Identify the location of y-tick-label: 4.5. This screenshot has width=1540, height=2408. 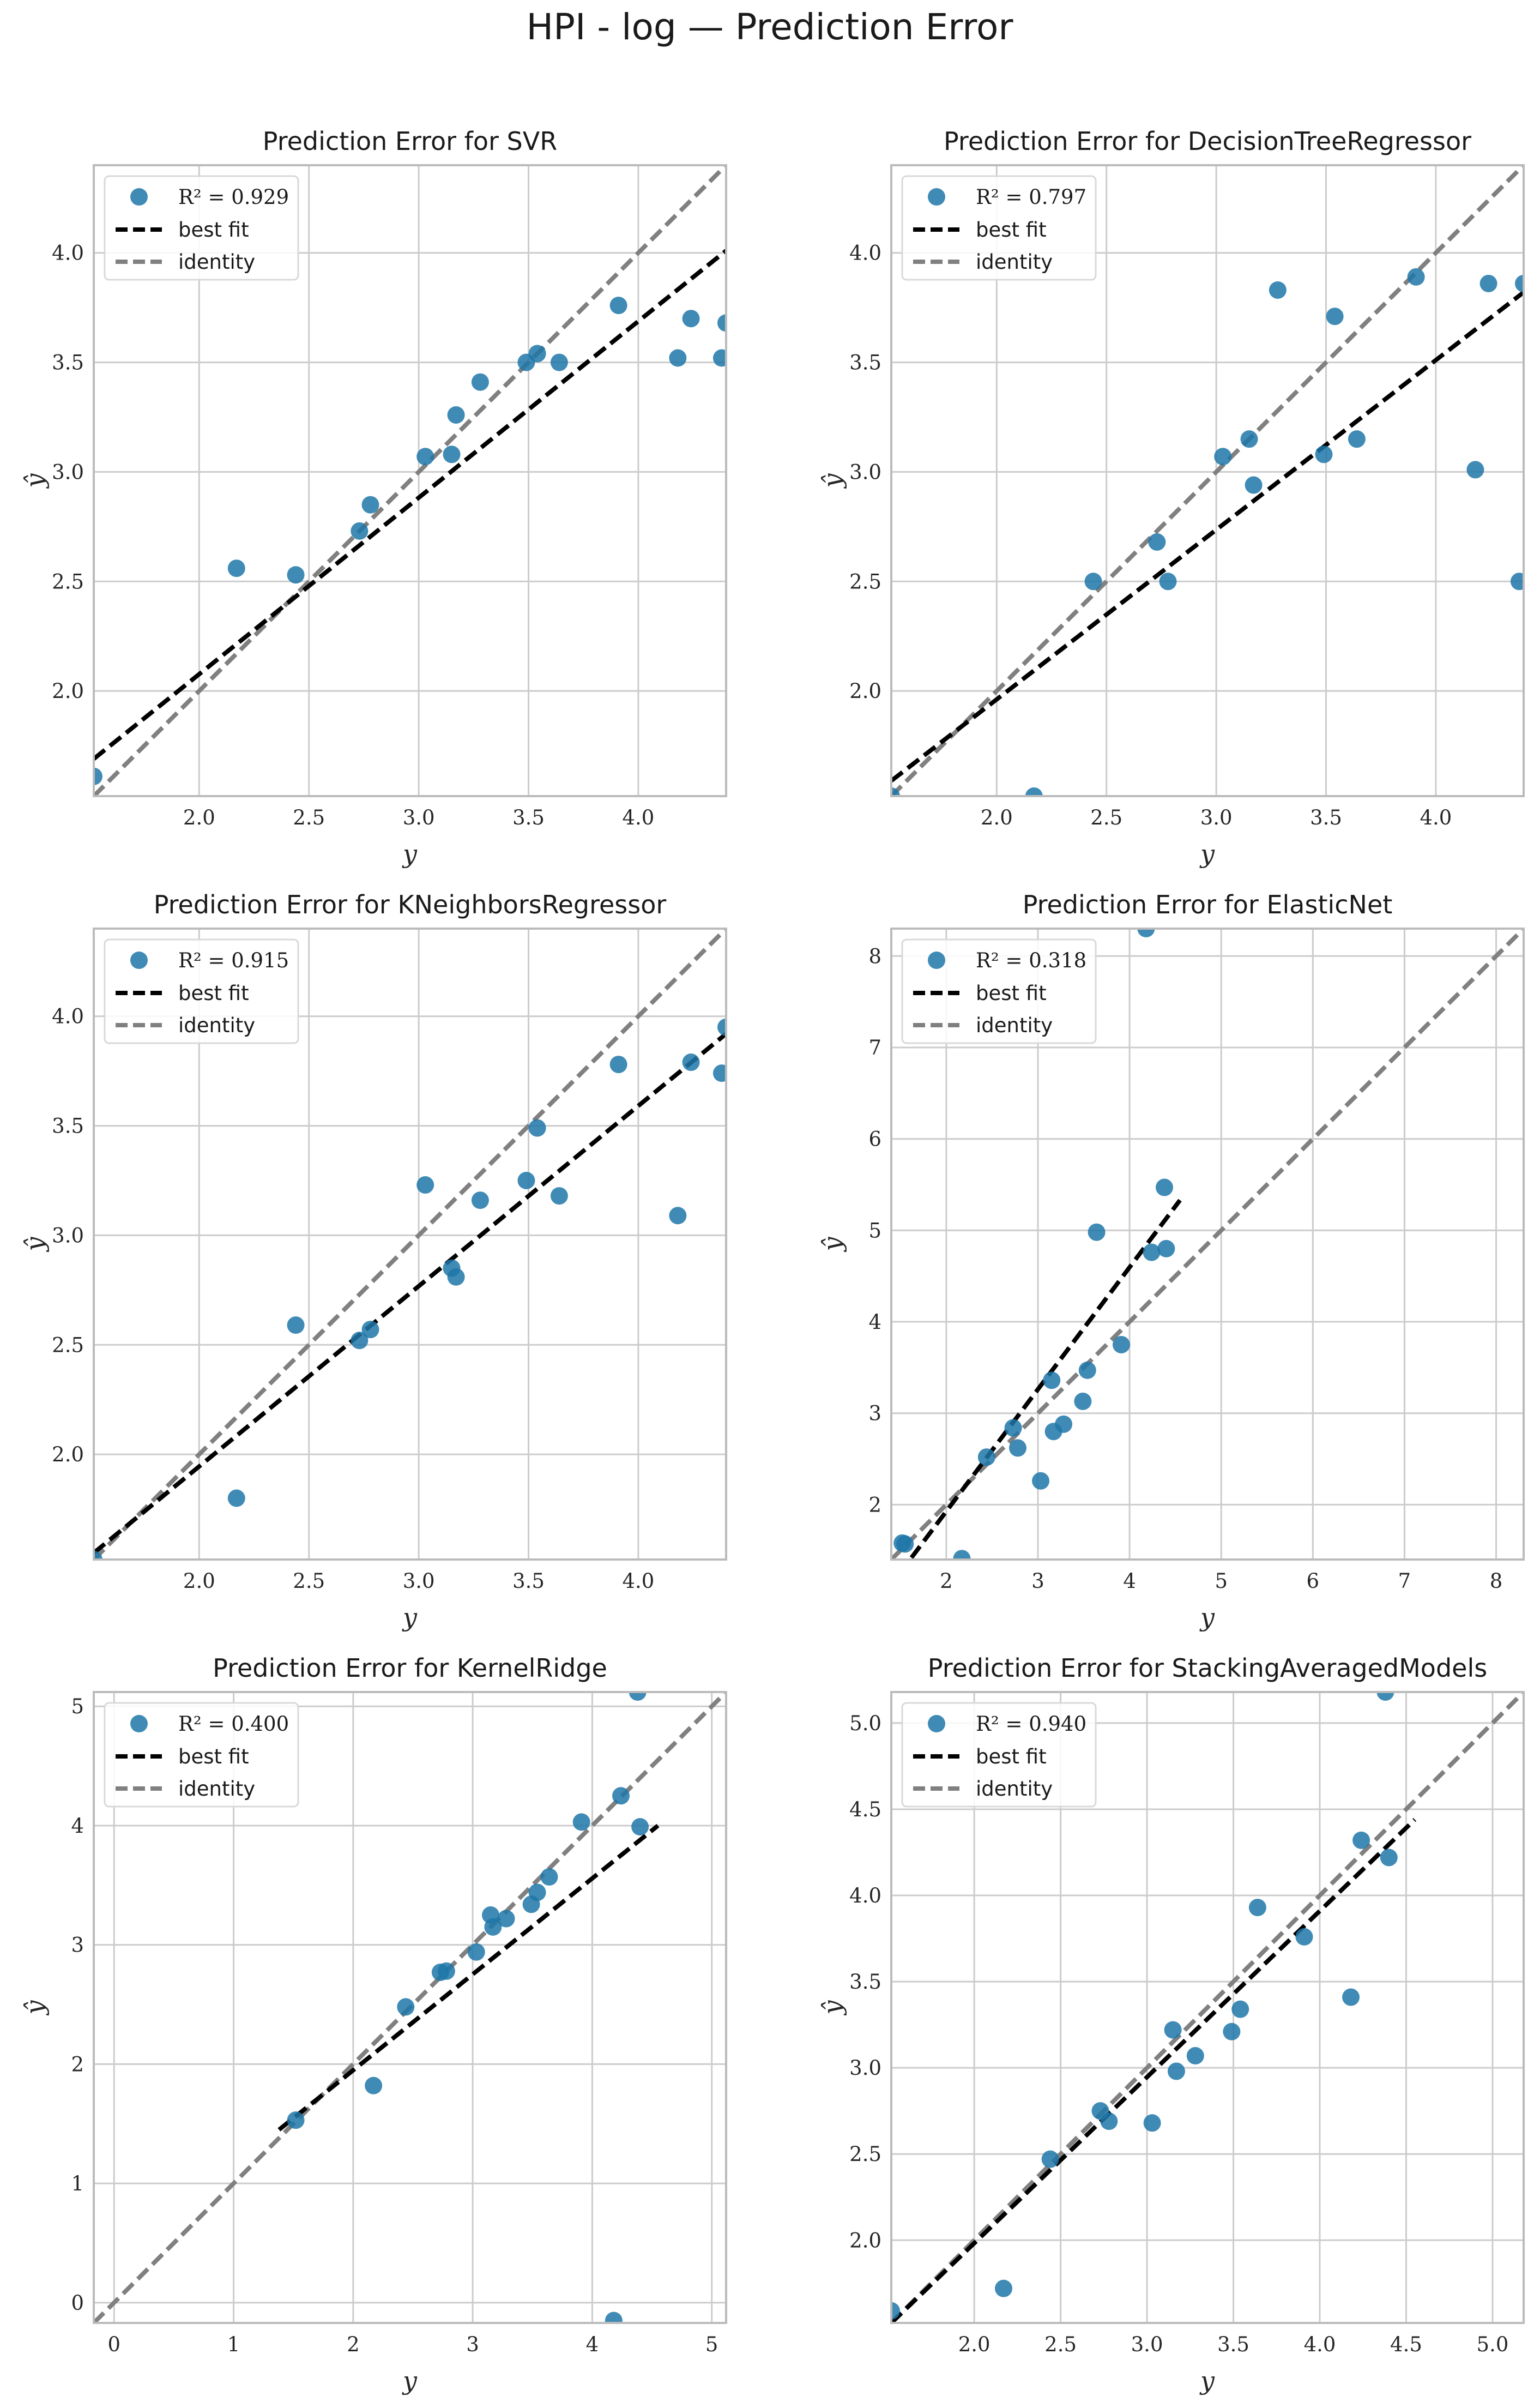
(865, 1809).